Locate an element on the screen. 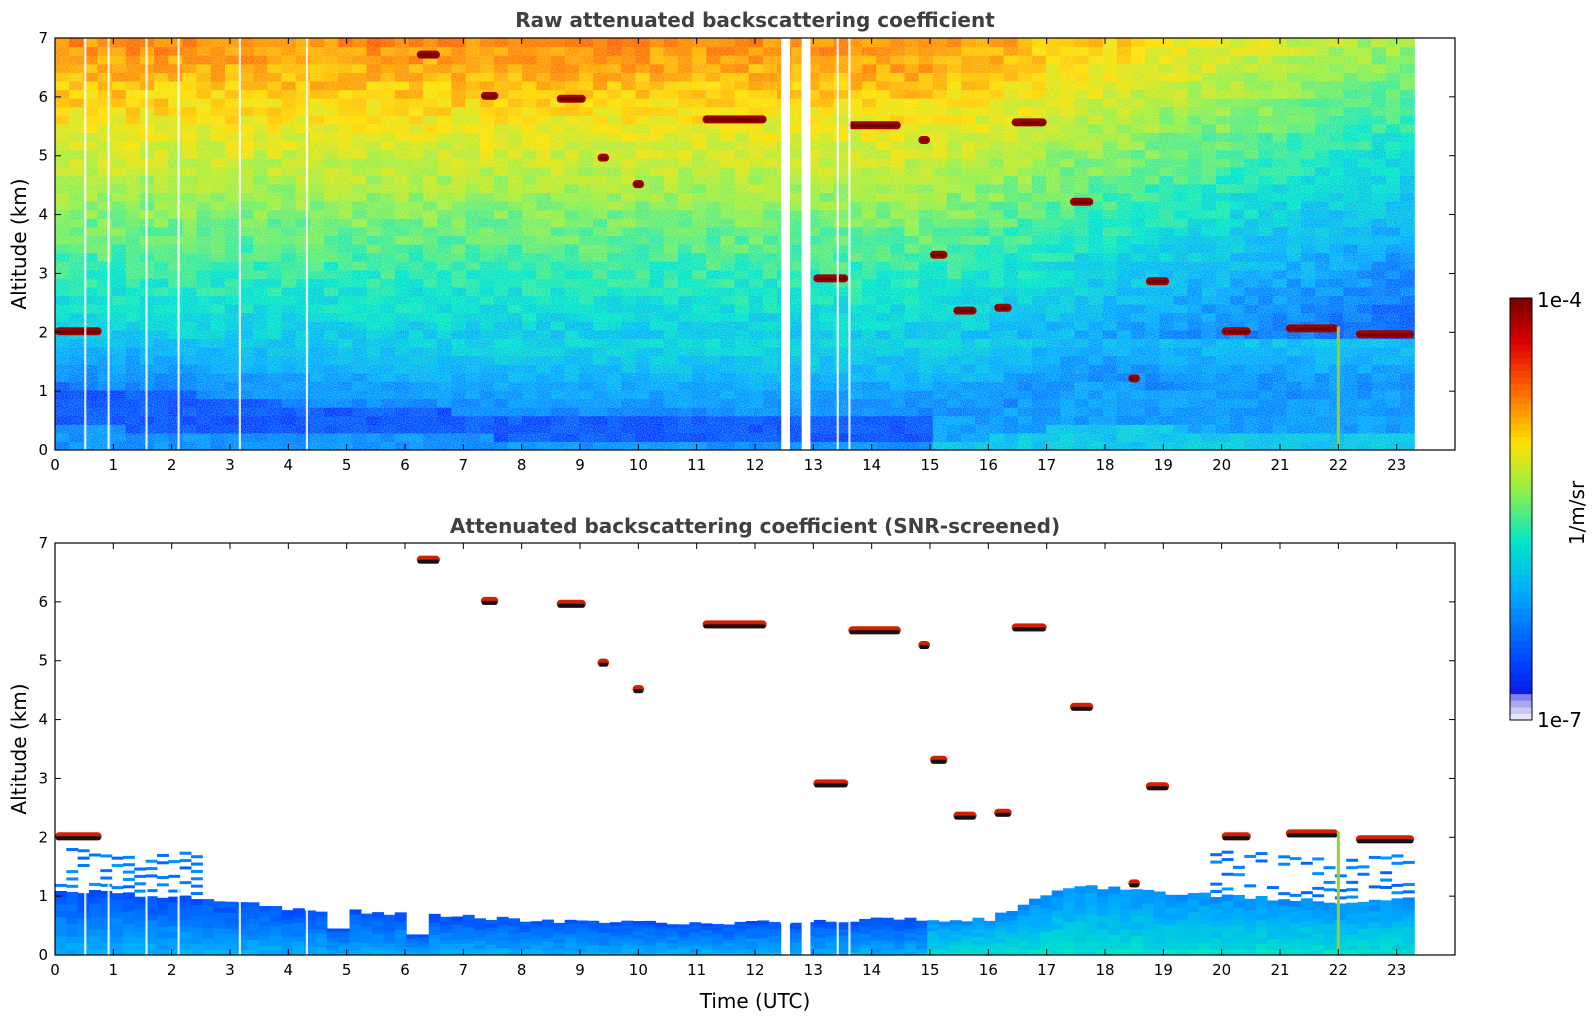  x-tick-label: 5 is located at coordinates (347, 465).